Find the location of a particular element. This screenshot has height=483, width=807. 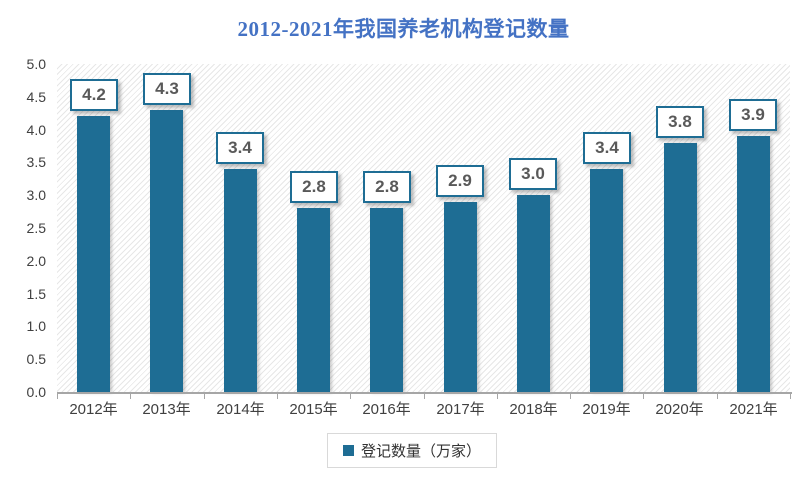

data-label: 2.9 is located at coordinates (460, 181).